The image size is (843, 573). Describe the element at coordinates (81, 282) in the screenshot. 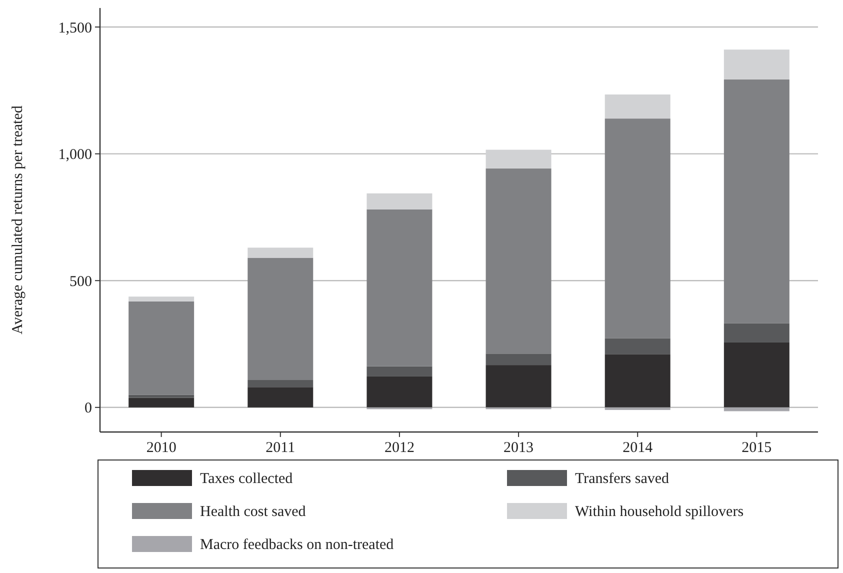

I see `y-tick-label: 500` at that location.